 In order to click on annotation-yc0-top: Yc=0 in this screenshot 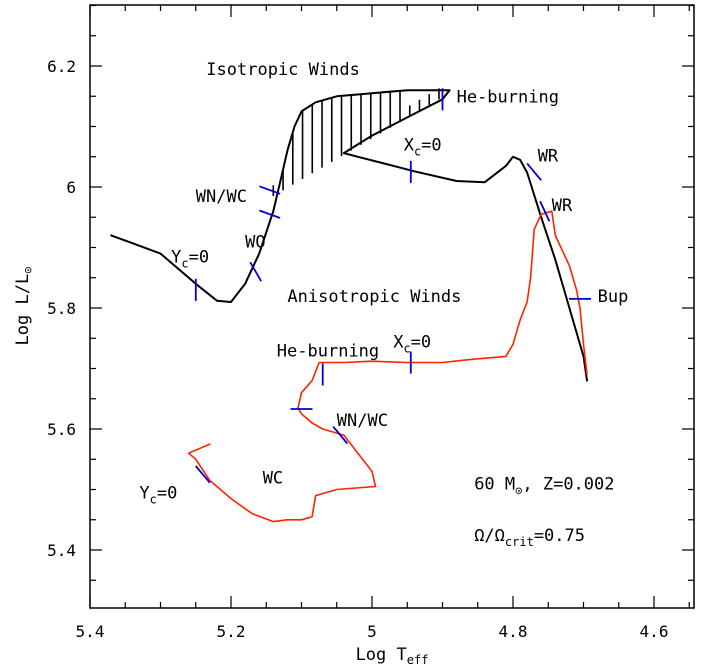, I will do `click(190, 259)`.